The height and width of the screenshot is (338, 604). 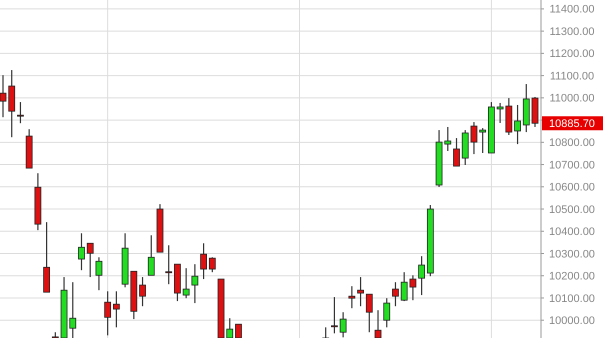 What do you see at coordinates (572, 98) in the screenshot?
I see `y-tick-label: 11000.00` at bounding box center [572, 98].